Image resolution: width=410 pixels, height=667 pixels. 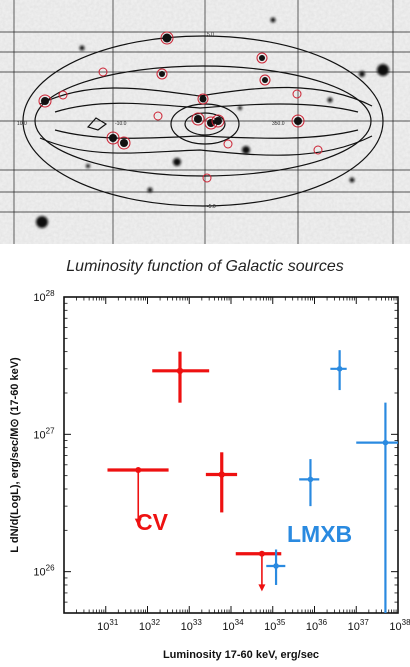 What do you see at coordinates (152, 522) in the screenshot?
I see `series-label-cv: CV` at bounding box center [152, 522].